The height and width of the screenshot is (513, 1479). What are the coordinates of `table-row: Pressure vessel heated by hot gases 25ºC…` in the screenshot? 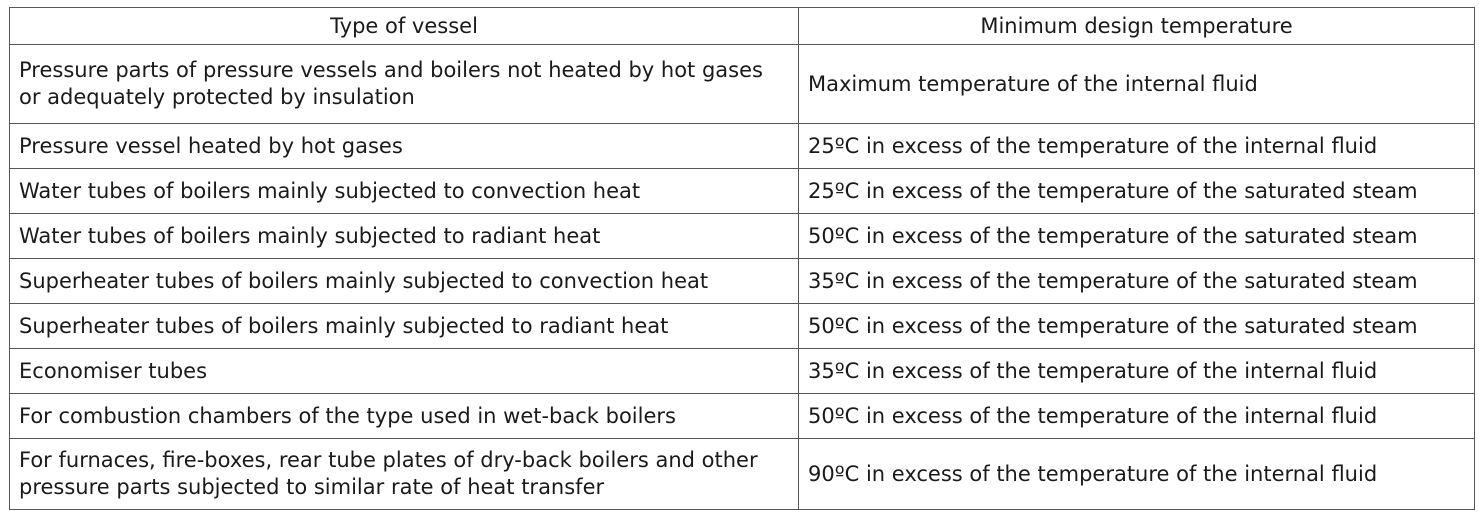 It's located at (742, 146).